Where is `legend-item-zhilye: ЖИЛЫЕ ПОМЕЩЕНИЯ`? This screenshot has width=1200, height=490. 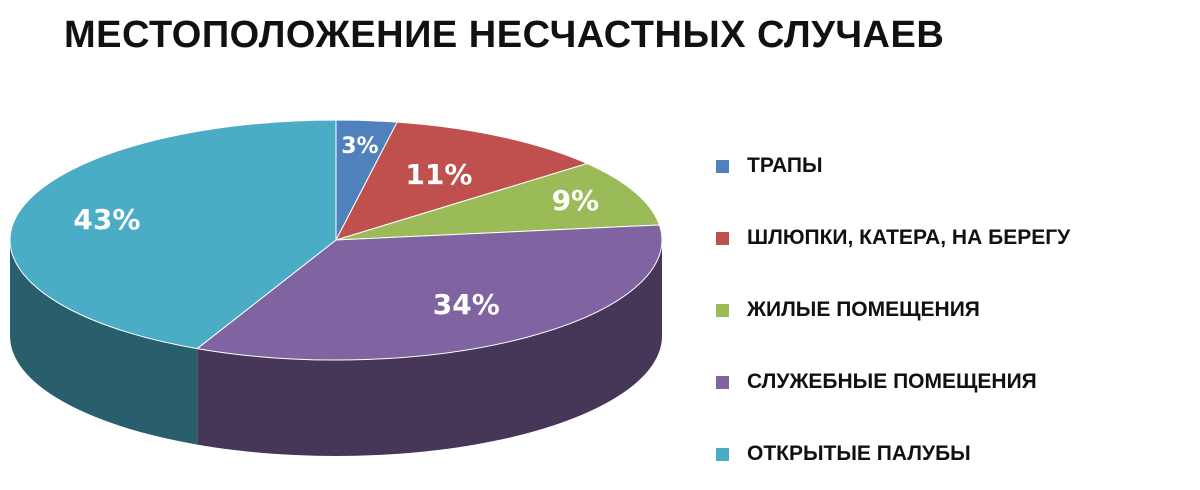
legend-item-zhilye: ЖИЛЫЕ ПОМЕЩЕНИЯ is located at coordinates (956, 310).